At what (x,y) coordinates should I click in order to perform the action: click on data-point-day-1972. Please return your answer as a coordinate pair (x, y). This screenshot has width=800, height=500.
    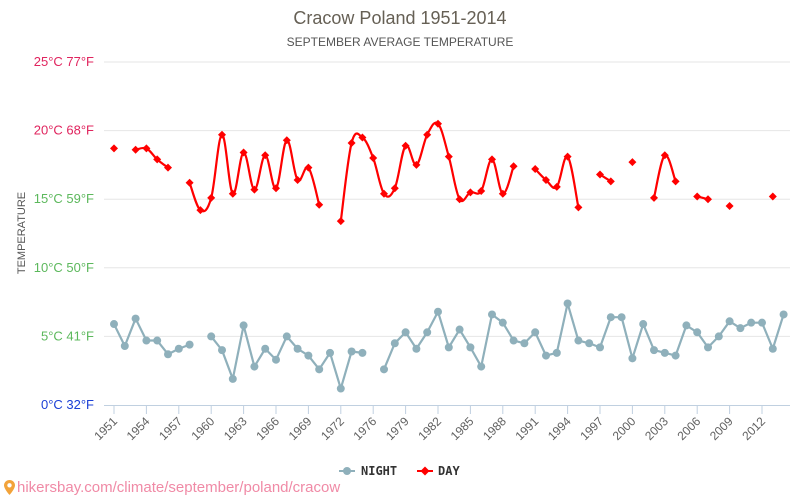
    Looking at the image, I should click on (340, 221).